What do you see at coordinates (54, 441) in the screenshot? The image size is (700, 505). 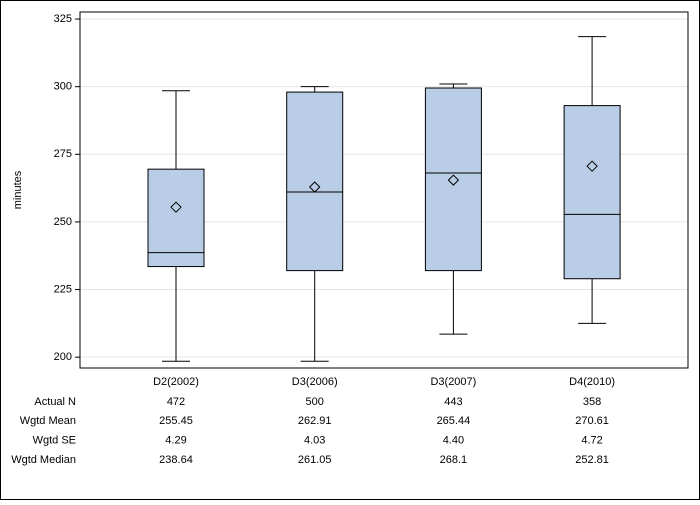 I see `table-row-label: Wgtd SE` at bounding box center [54, 441].